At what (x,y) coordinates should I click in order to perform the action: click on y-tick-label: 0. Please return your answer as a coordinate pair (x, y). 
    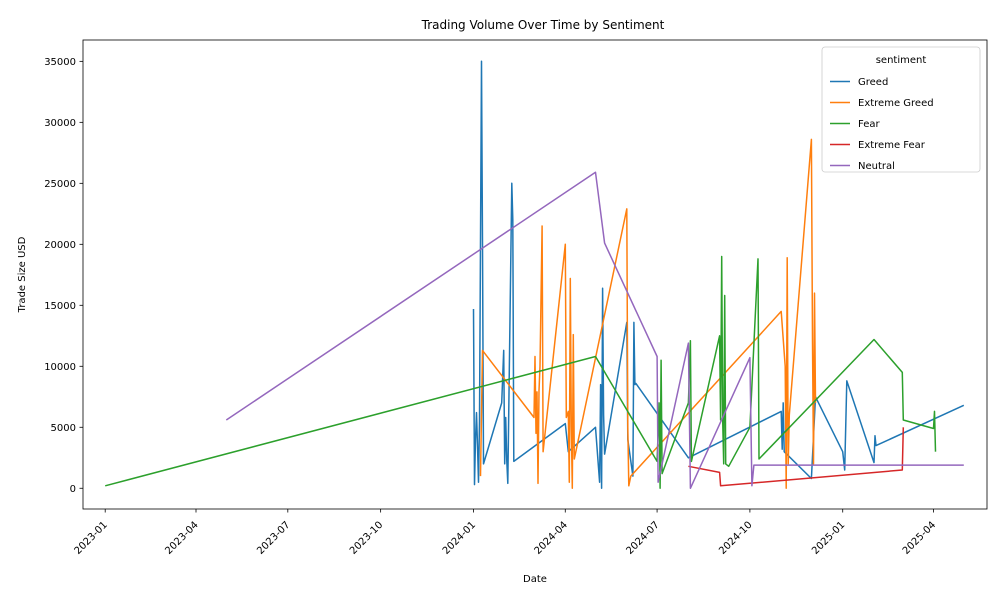
    Looking at the image, I should click on (73, 489).